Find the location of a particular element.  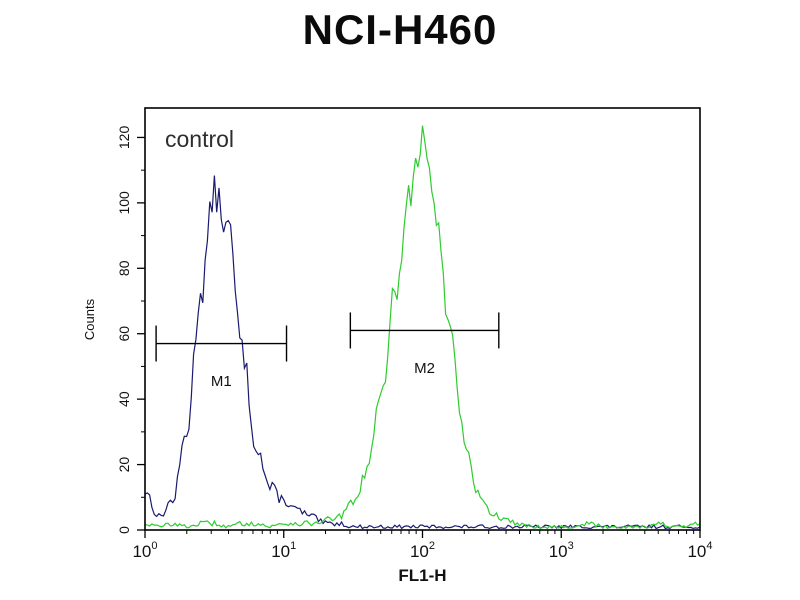

marker-label: M1 is located at coordinates (221, 381).